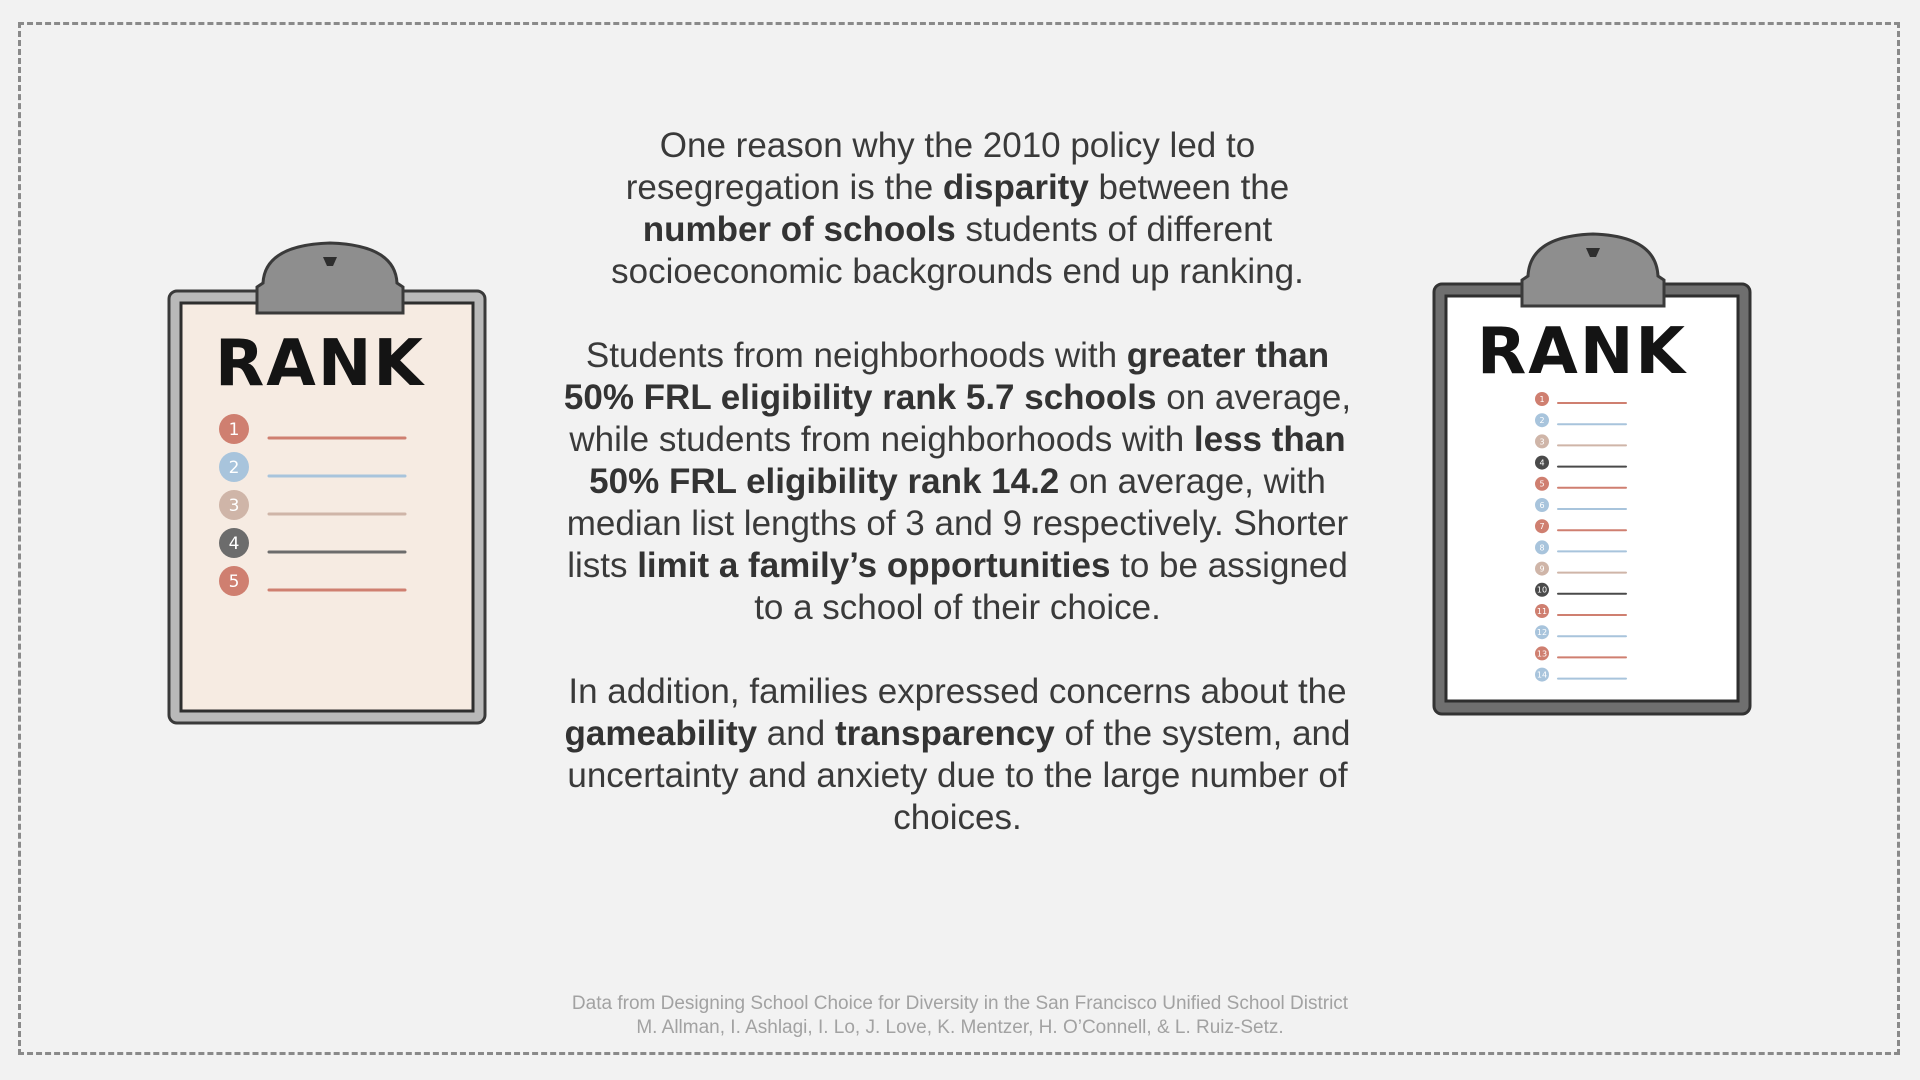  I want to click on rank-number: 11, so click(1542, 611).